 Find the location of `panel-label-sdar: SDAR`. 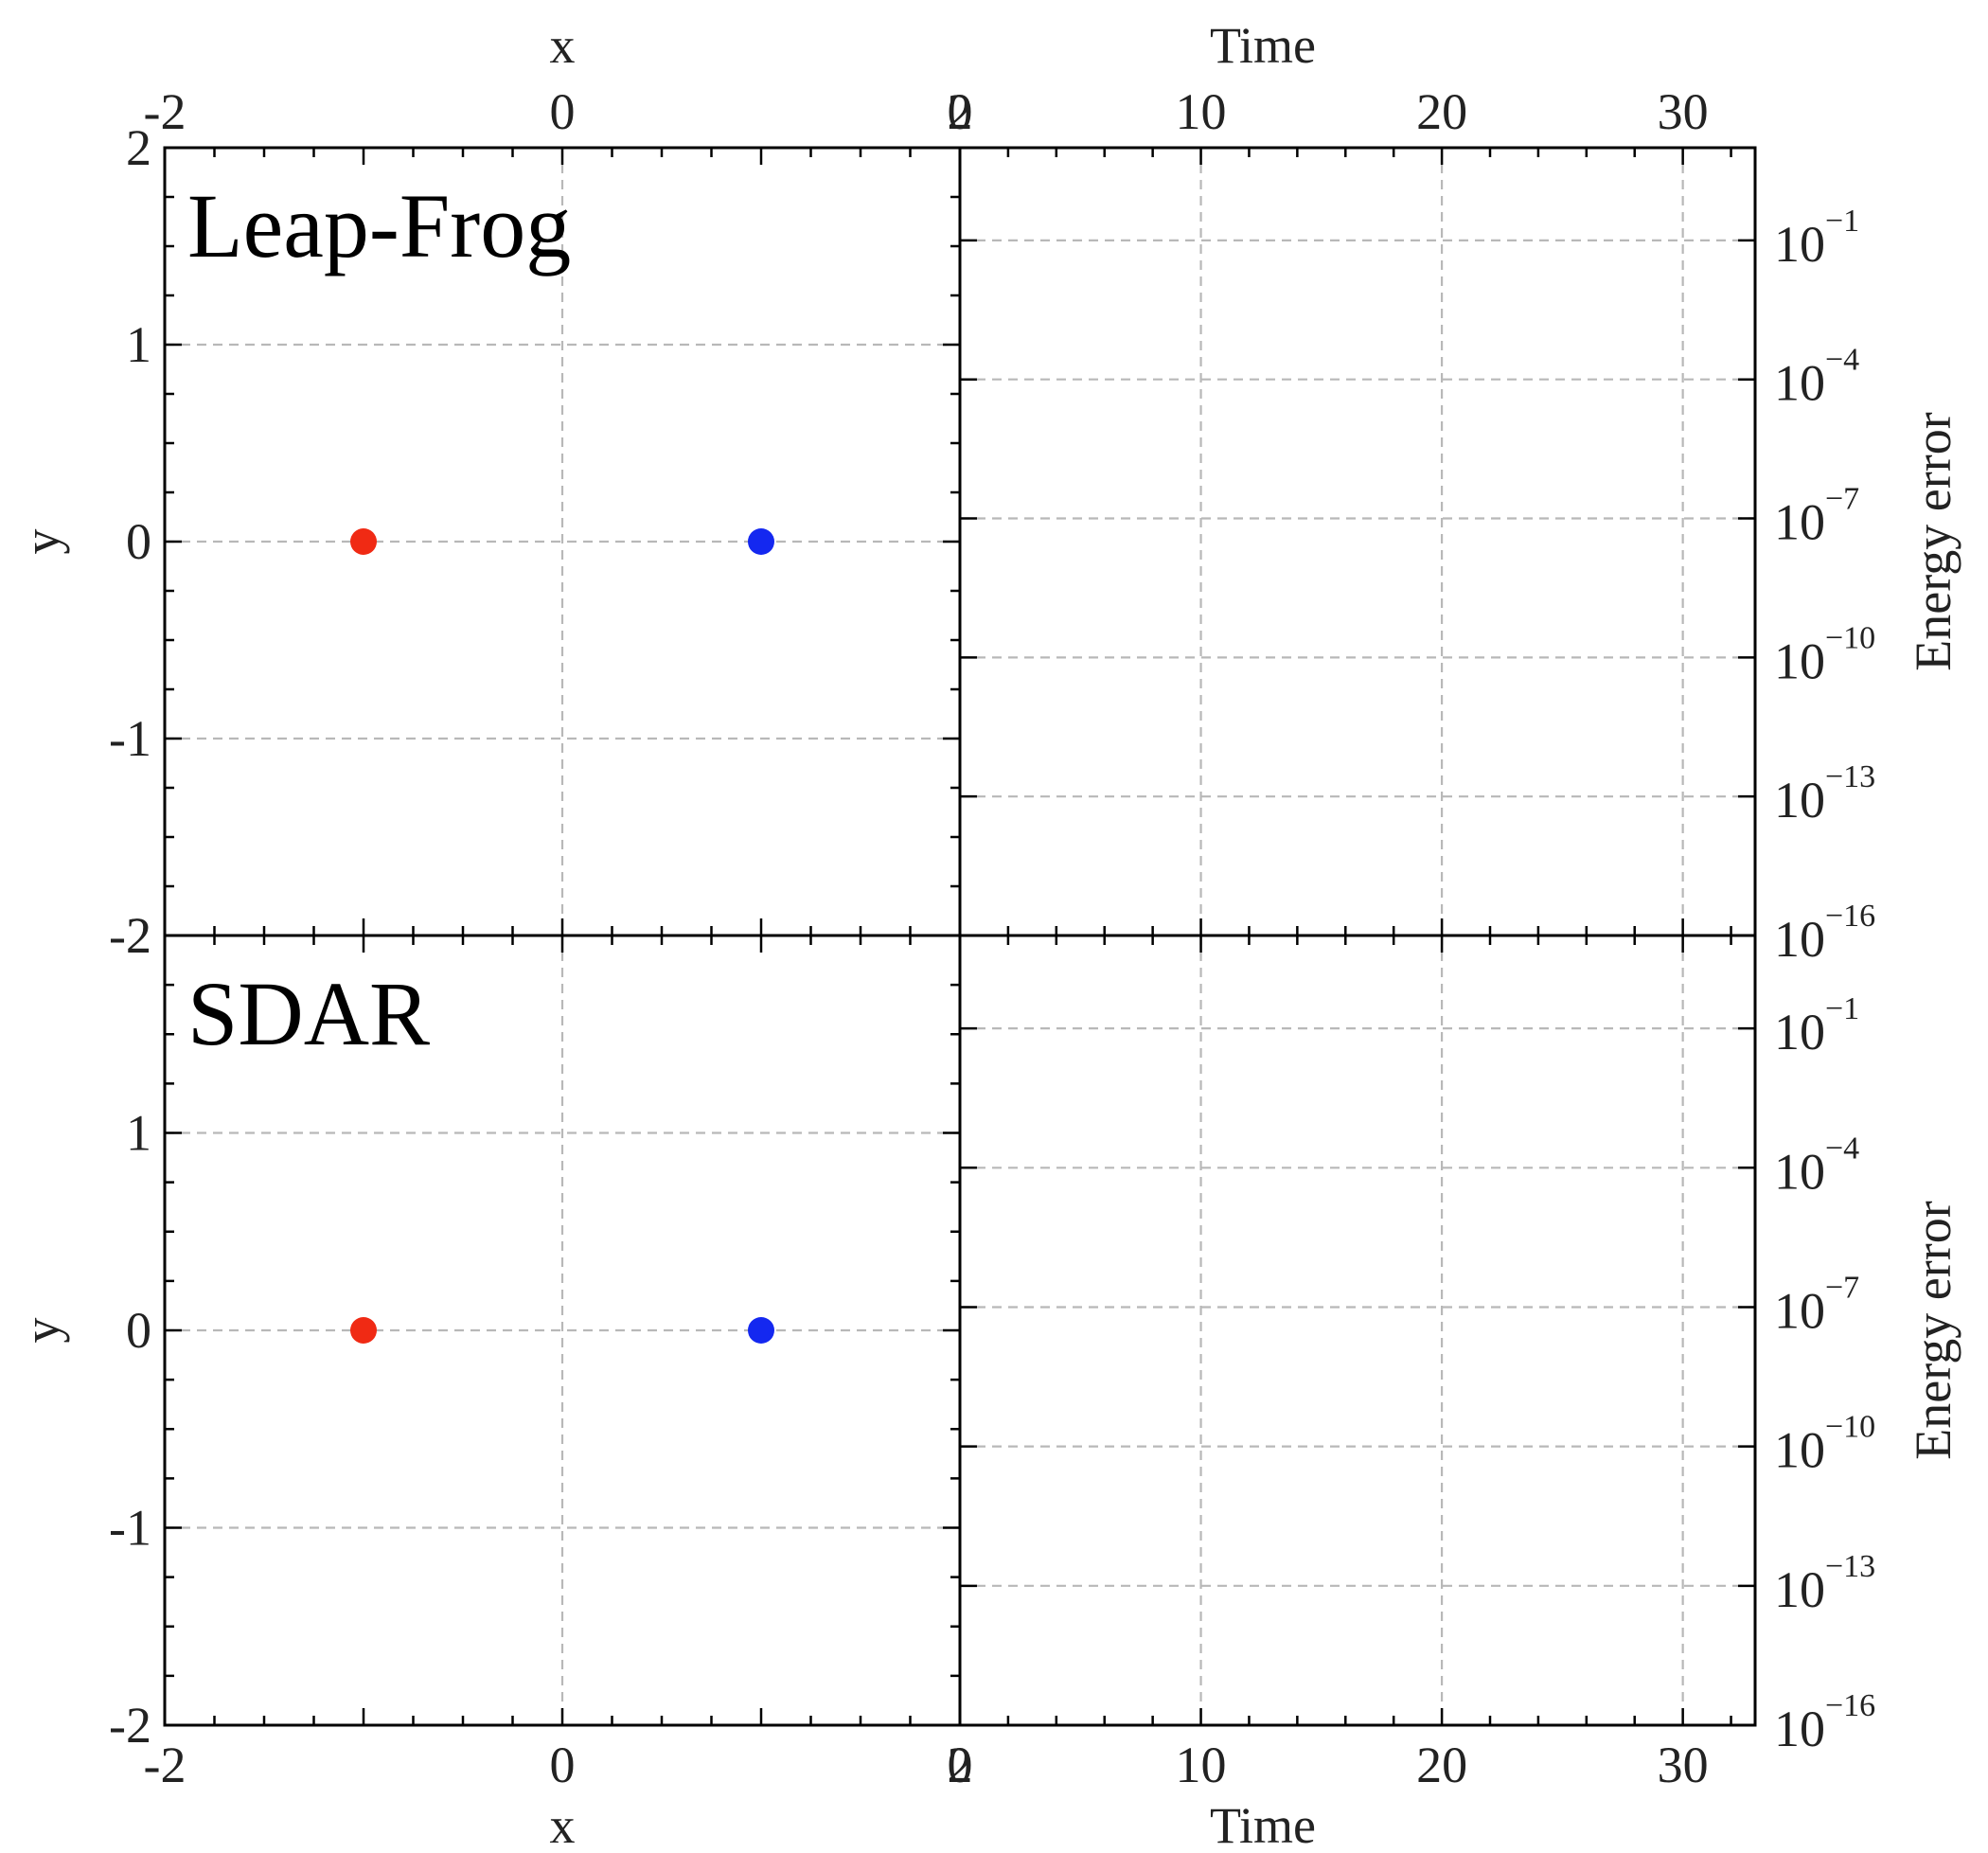

panel-label-sdar: SDAR is located at coordinates (308, 1013).